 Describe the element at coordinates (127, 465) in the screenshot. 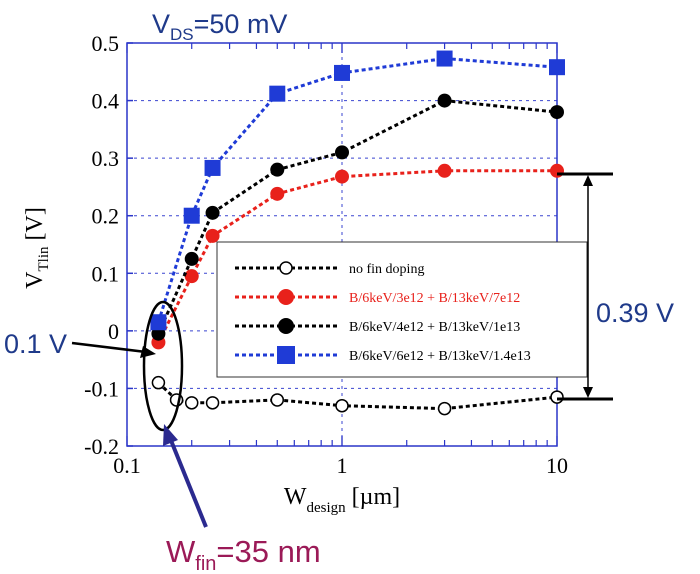

I see `x-tick-label: 0.1` at that location.